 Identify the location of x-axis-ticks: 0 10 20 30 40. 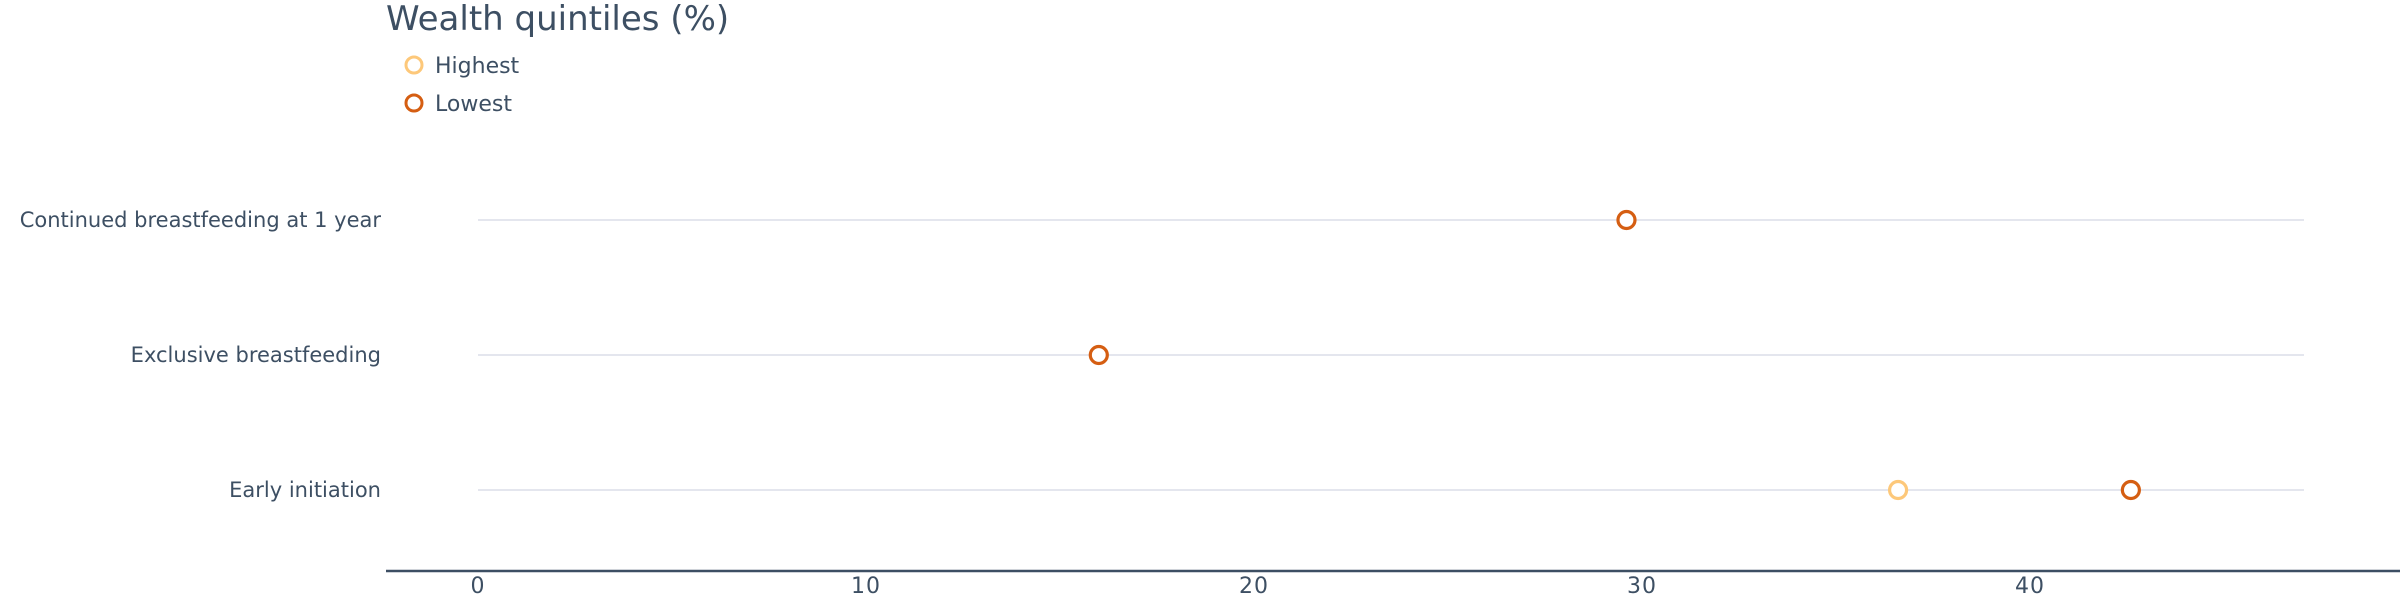
(1258, 586).